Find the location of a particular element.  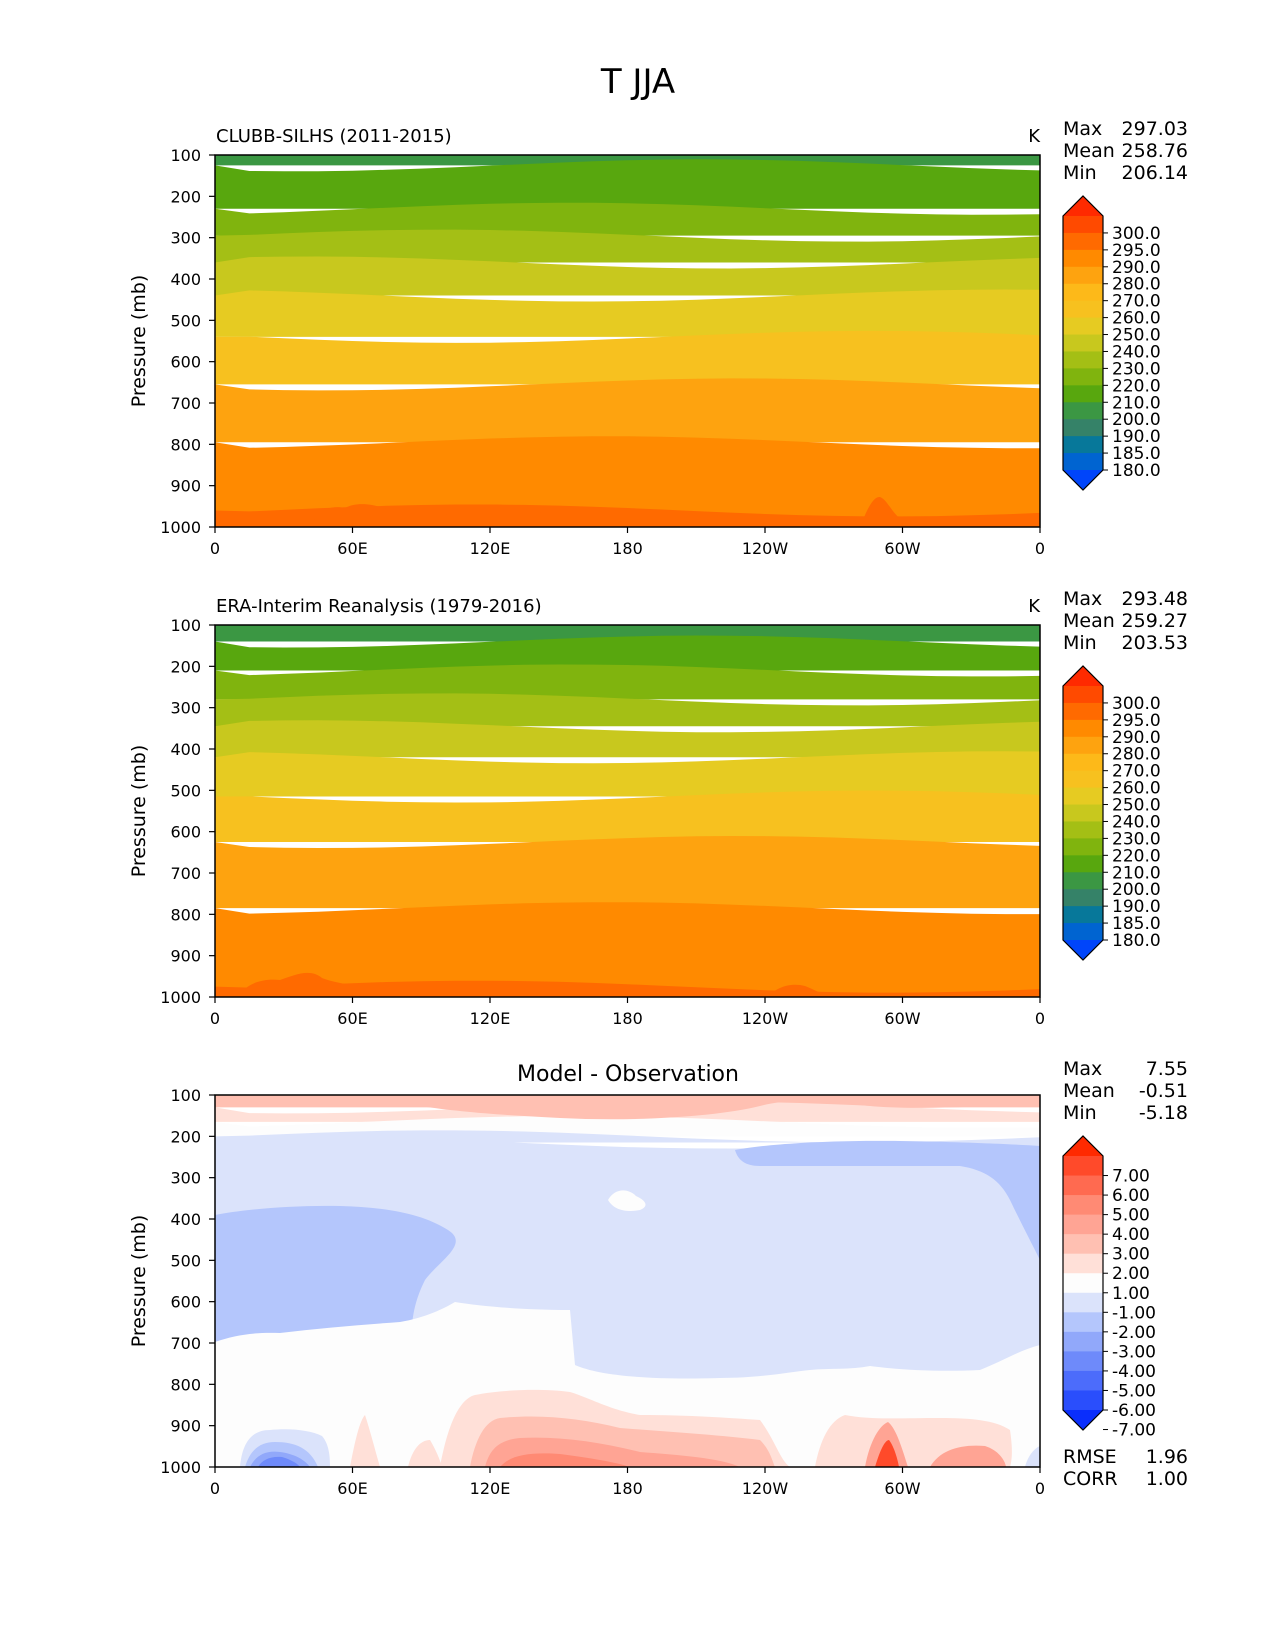

stat-value: 203.53 is located at coordinates (1155, 643).